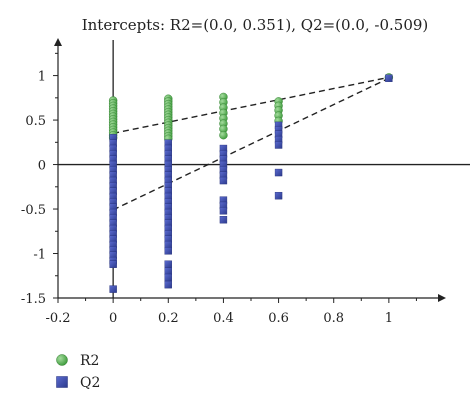 This screenshot has height=410, width=474. Describe the element at coordinates (42, 77) in the screenshot. I see `y-tick-label: 1` at that location.